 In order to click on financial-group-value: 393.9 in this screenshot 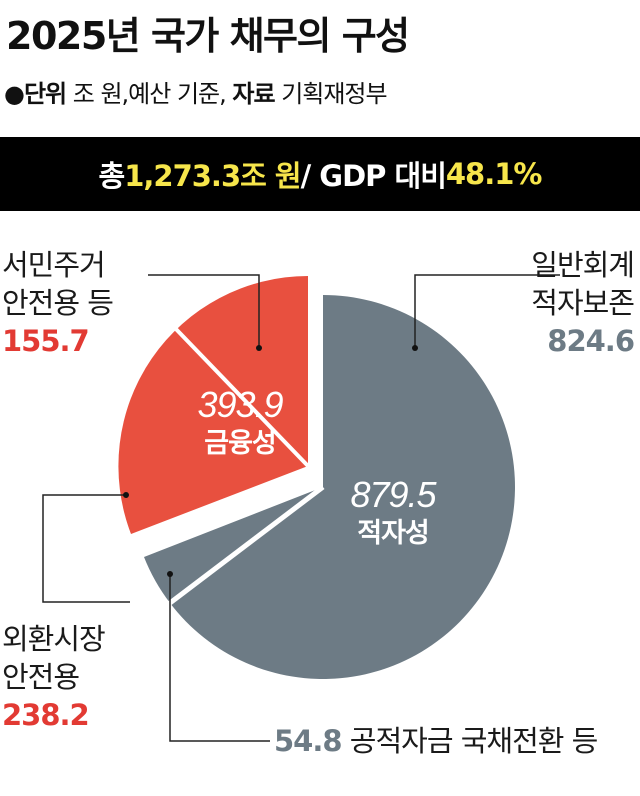, I will do `click(240, 404)`.